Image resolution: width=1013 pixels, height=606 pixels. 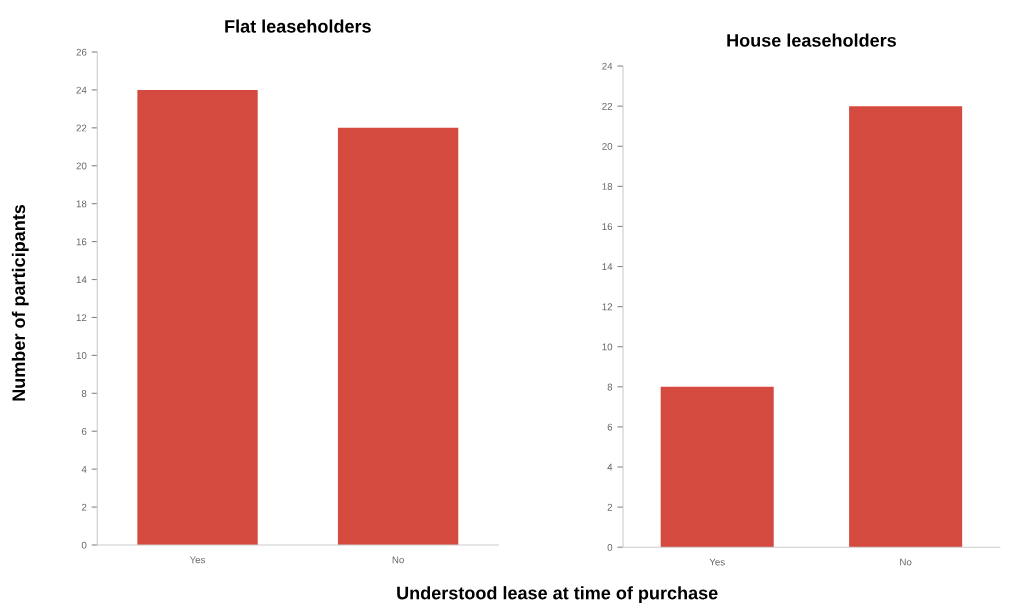 What do you see at coordinates (298, 26) in the screenshot?
I see `chart-title: Flat leaseholders` at bounding box center [298, 26].